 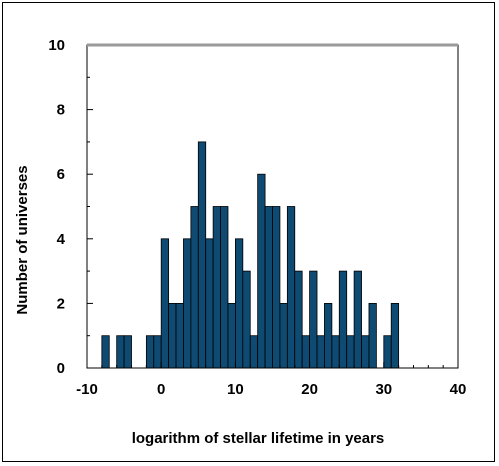 What do you see at coordinates (271, 389) in the screenshot?
I see `x-tick-labels: -10 0 10 20 30 40` at bounding box center [271, 389].